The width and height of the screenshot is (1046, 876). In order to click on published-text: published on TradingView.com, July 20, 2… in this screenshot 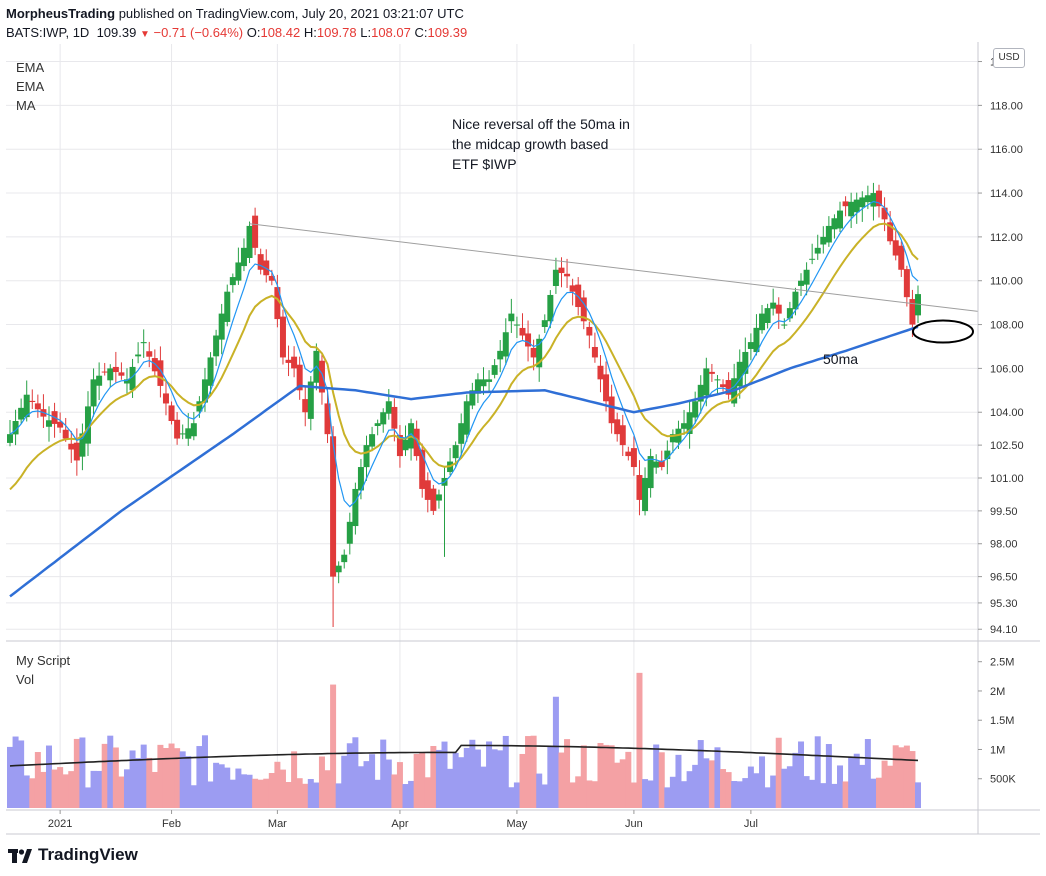, I will do `click(291, 13)`.